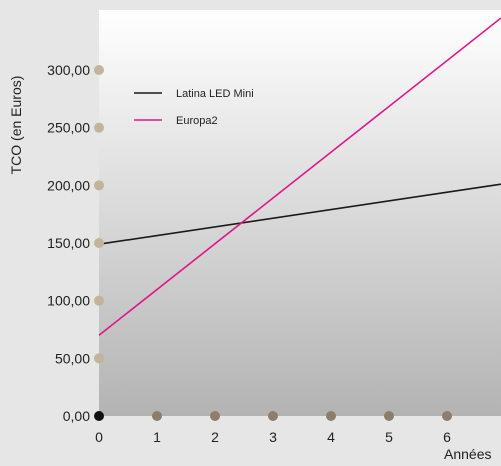  Describe the element at coordinates (72, 358) in the screenshot. I see `y-tick-label: 50,00` at that location.